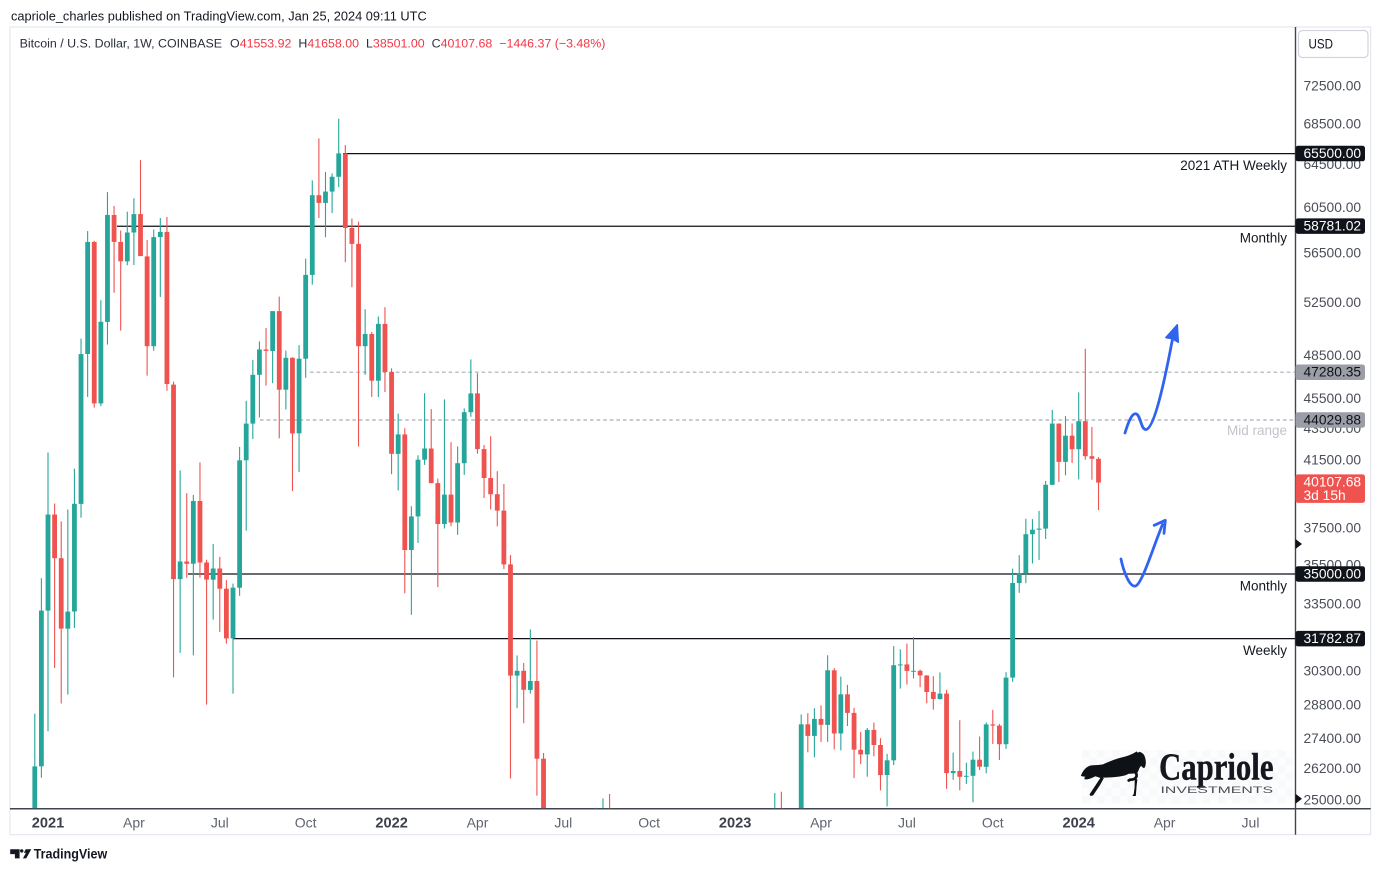 The height and width of the screenshot is (872, 1381). Describe the element at coordinates (1333, 528) in the screenshot. I see `svg-text: 37500.00` at that location.